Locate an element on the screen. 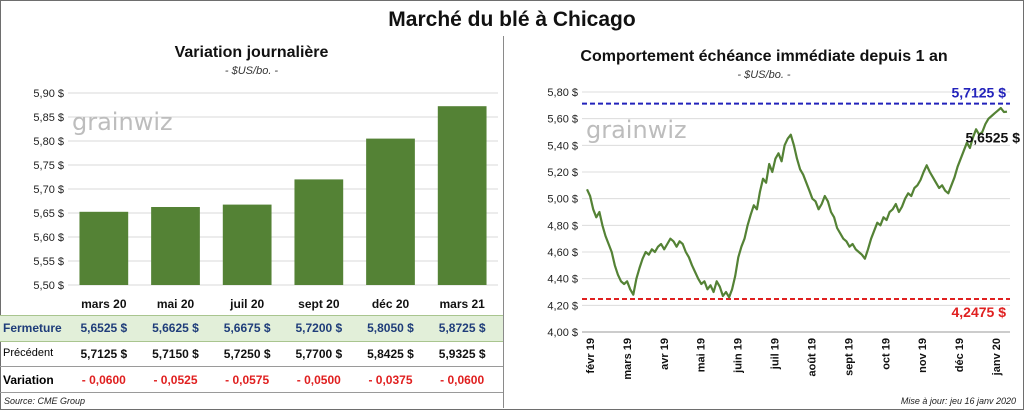  source-note: Source: CME Group is located at coordinates (45, 401).